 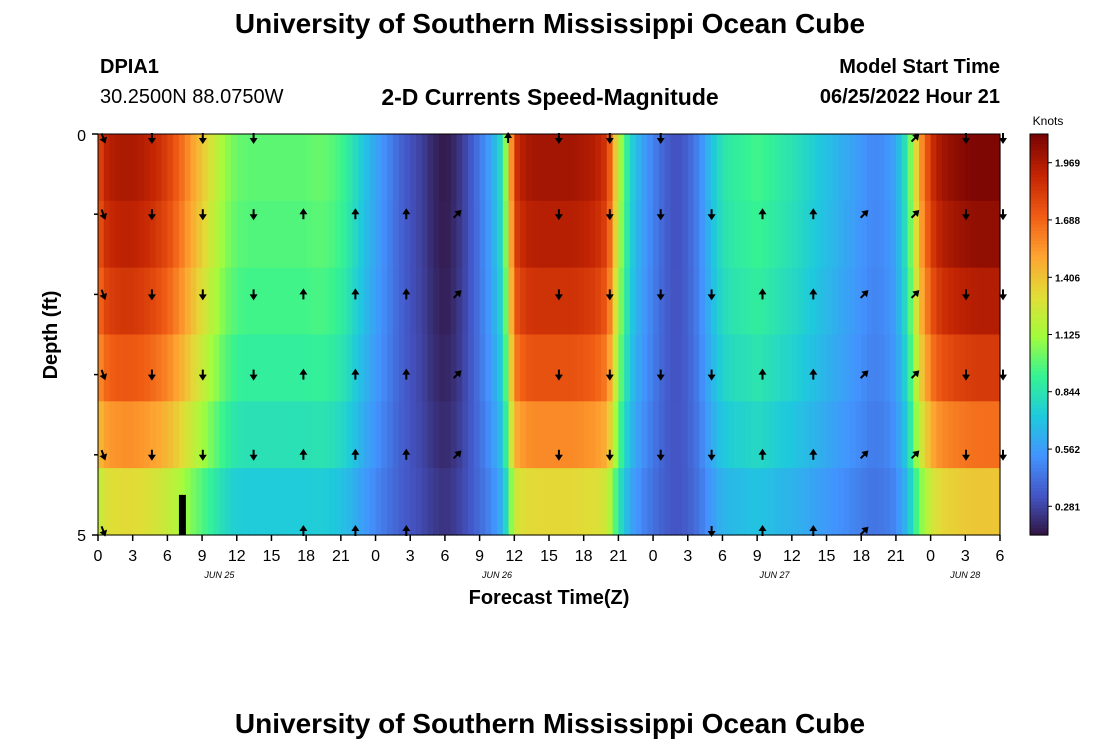 I want to click on date-label: JUN 27, so click(x=774, y=575).